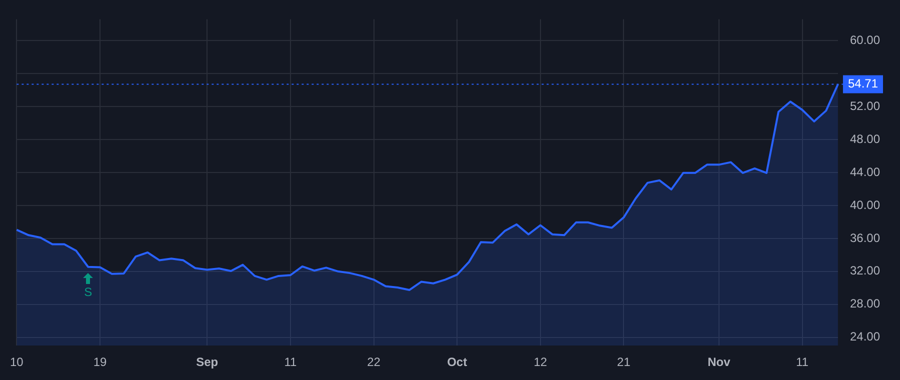 The image size is (900, 380). I want to click on y-tick-label: 32.00, so click(865, 271).